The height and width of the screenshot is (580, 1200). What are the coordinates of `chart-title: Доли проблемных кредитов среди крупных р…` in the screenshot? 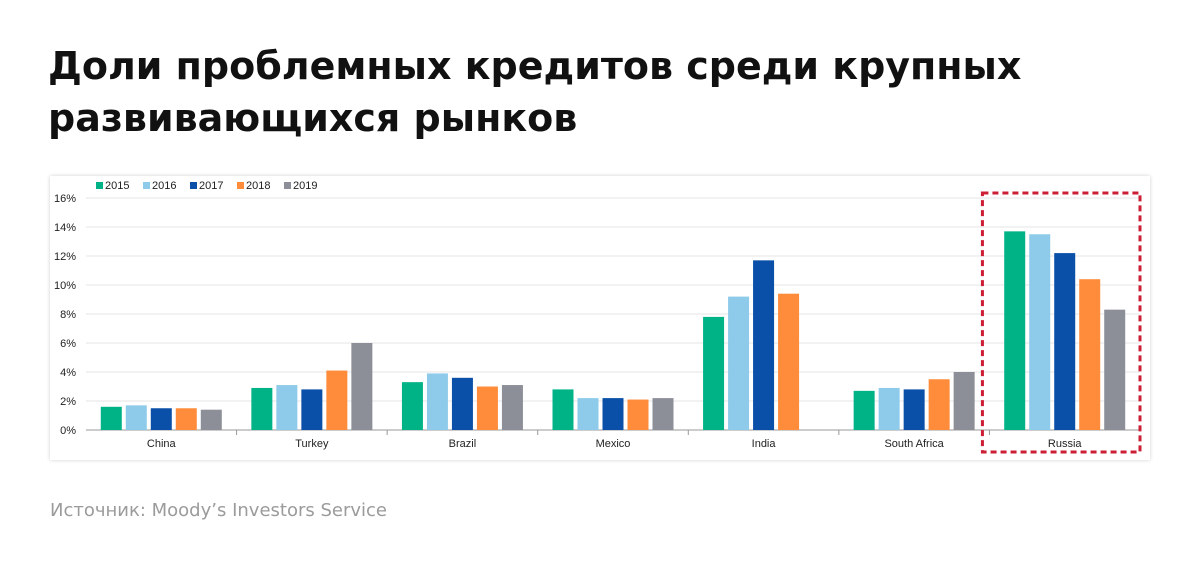 It's located at (535, 92).